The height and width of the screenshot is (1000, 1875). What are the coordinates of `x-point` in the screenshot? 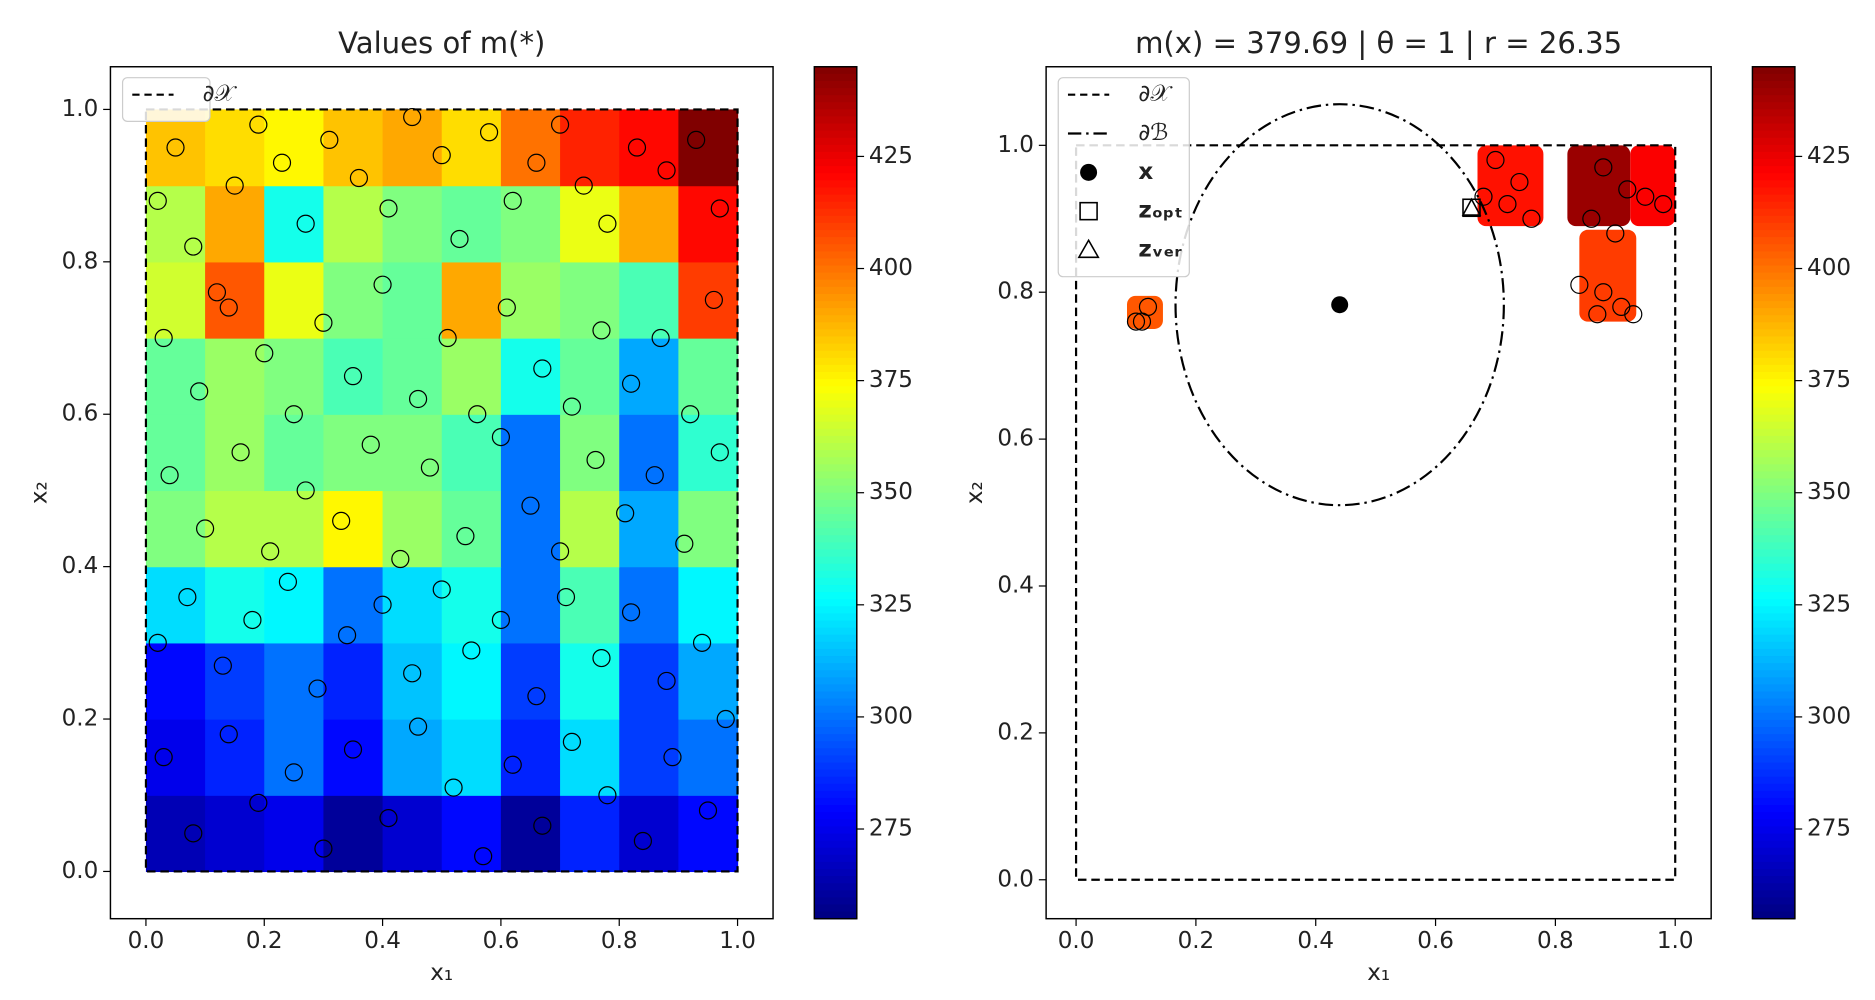 It's located at (1340, 305).